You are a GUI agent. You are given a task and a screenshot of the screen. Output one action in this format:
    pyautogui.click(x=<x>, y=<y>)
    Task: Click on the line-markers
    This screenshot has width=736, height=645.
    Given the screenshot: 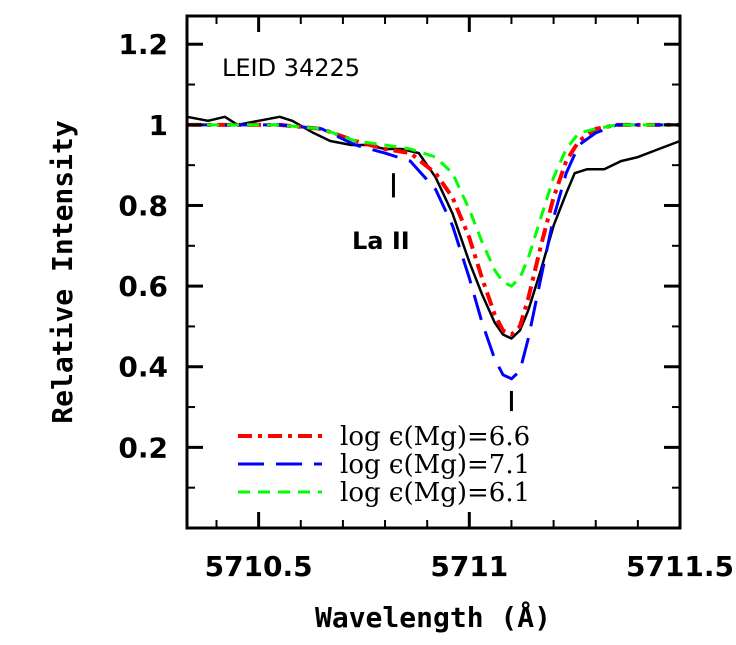 What is the action you would take?
    pyautogui.click(x=452, y=292)
    